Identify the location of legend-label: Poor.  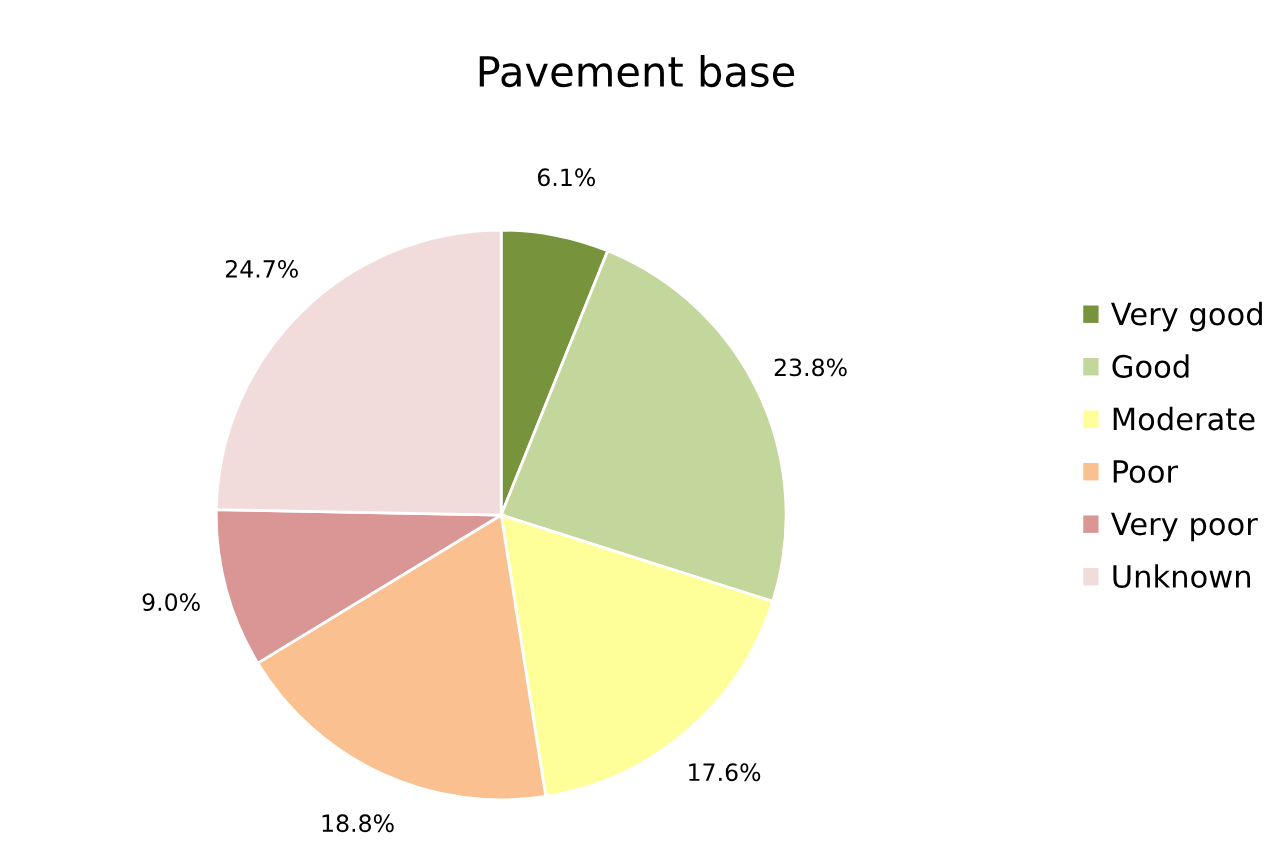
(1146, 471).